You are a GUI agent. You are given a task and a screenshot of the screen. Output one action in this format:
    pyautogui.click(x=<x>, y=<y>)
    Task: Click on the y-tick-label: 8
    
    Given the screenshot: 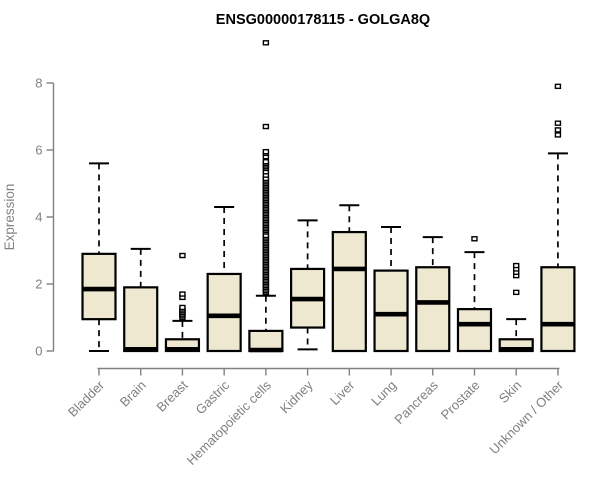 What is the action you would take?
    pyautogui.click(x=38, y=83)
    